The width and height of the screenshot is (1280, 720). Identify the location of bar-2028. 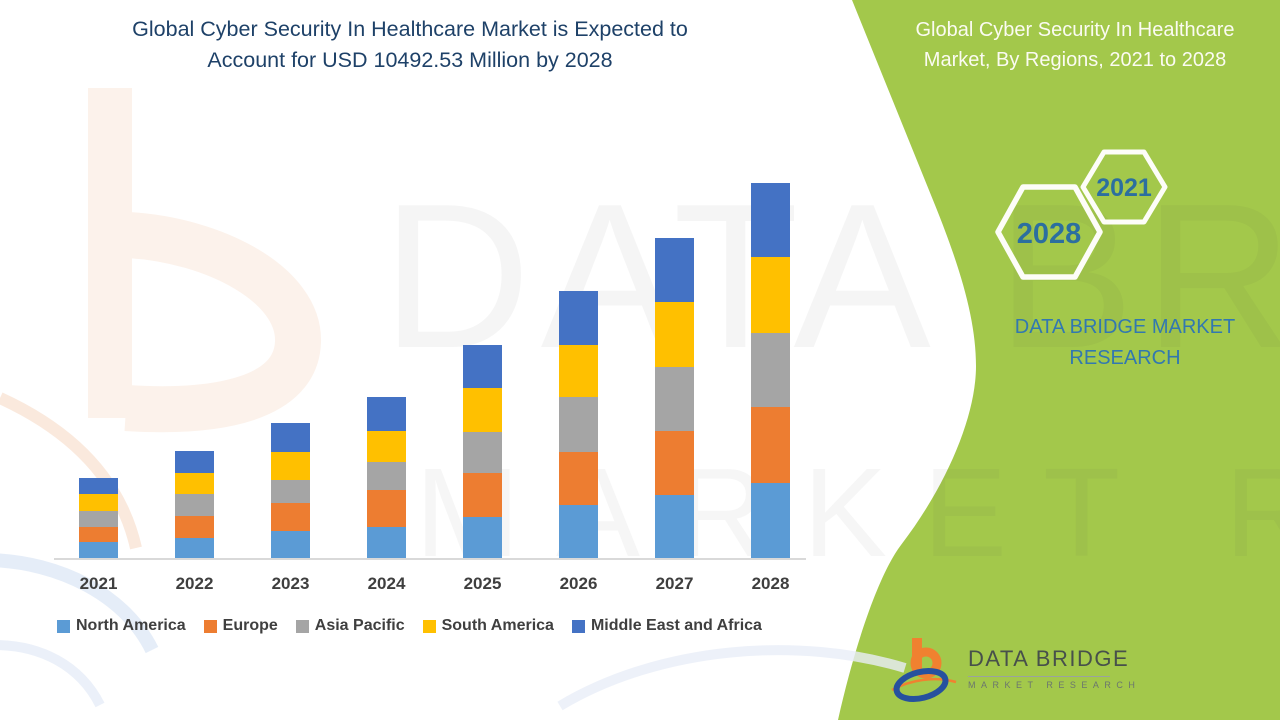
(770, 370).